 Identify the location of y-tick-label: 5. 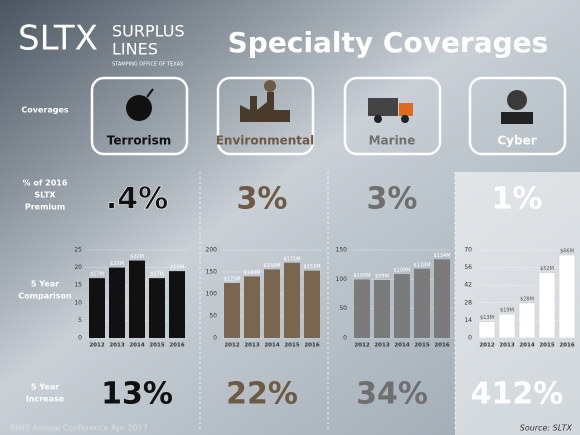
(80, 320).